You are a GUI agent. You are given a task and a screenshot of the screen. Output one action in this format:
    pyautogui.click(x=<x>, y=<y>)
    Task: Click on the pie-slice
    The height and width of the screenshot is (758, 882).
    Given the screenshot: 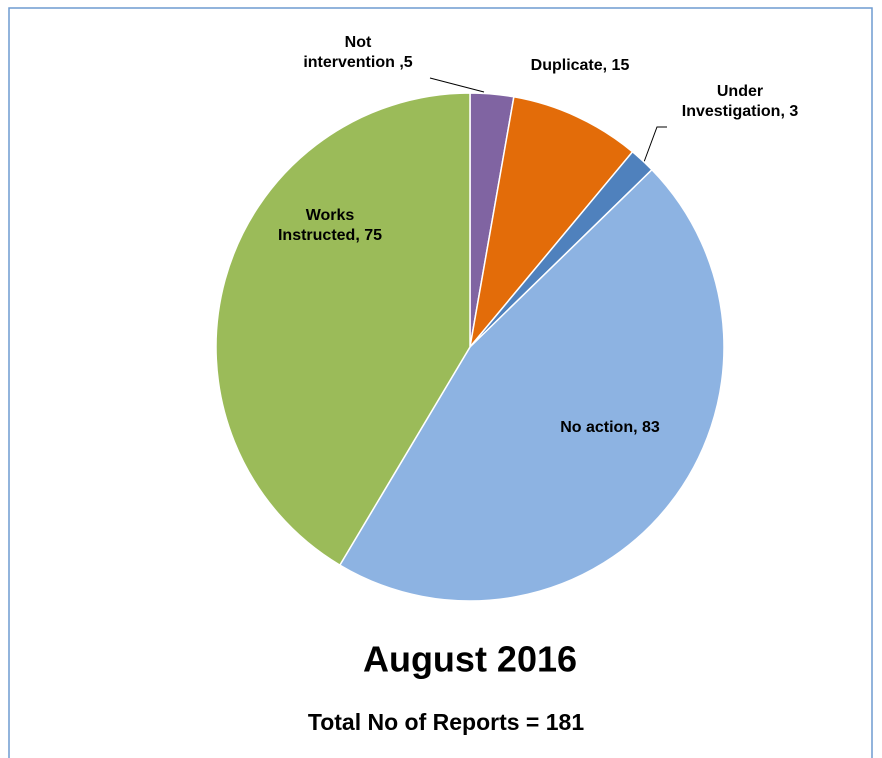 What is the action you would take?
    pyautogui.click(x=551, y=222)
    